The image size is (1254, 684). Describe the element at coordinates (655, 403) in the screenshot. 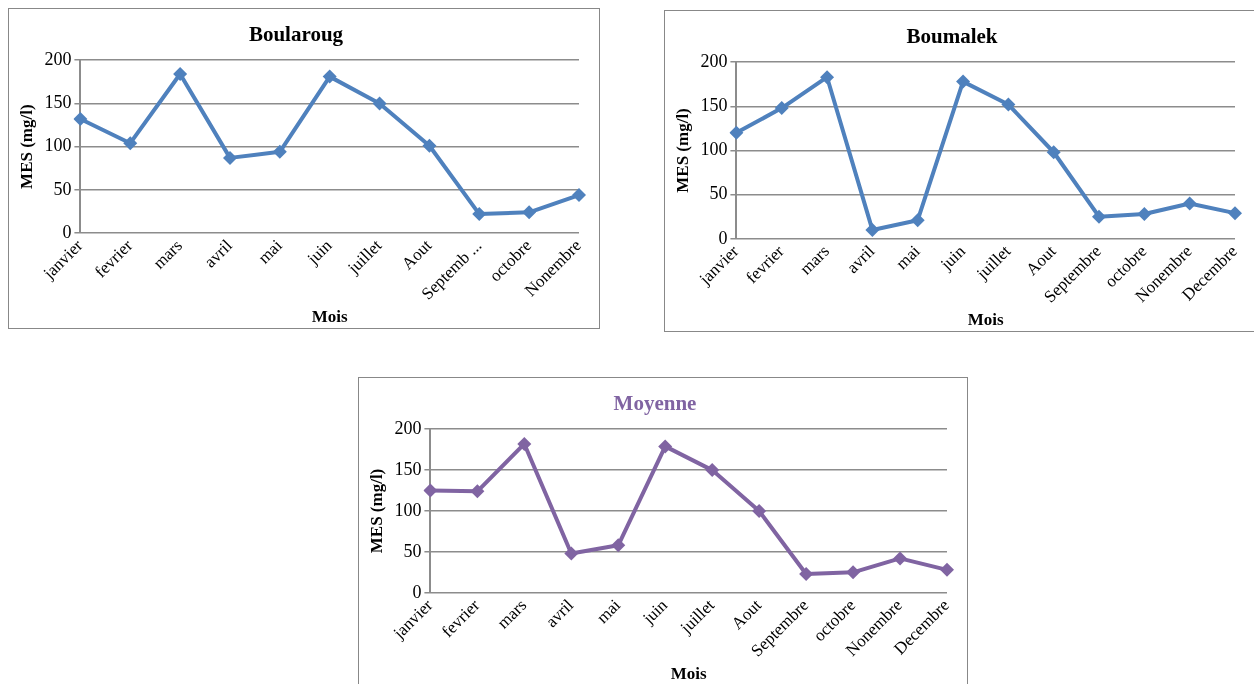

I see `chart-title: Moyenne` at that location.